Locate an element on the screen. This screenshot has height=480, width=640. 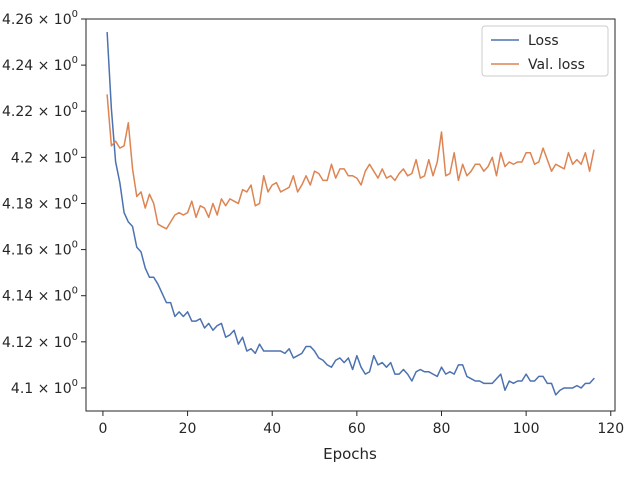
x-tick-label: 20 is located at coordinates (188, 429).